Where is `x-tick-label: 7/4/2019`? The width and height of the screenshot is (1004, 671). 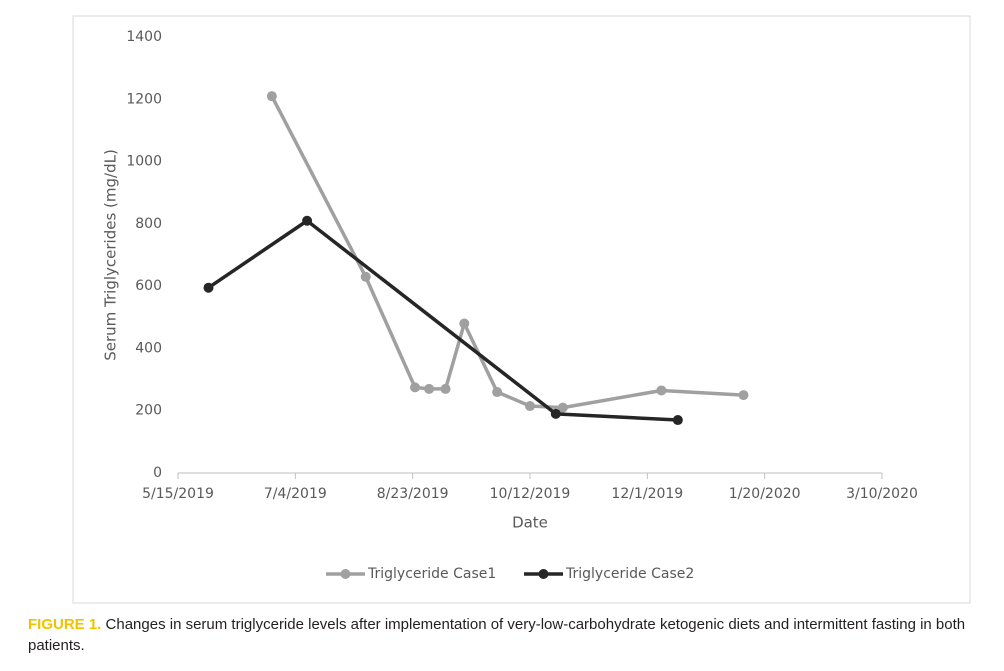
x-tick-label: 7/4/2019 is located at coordinates (295, 494).